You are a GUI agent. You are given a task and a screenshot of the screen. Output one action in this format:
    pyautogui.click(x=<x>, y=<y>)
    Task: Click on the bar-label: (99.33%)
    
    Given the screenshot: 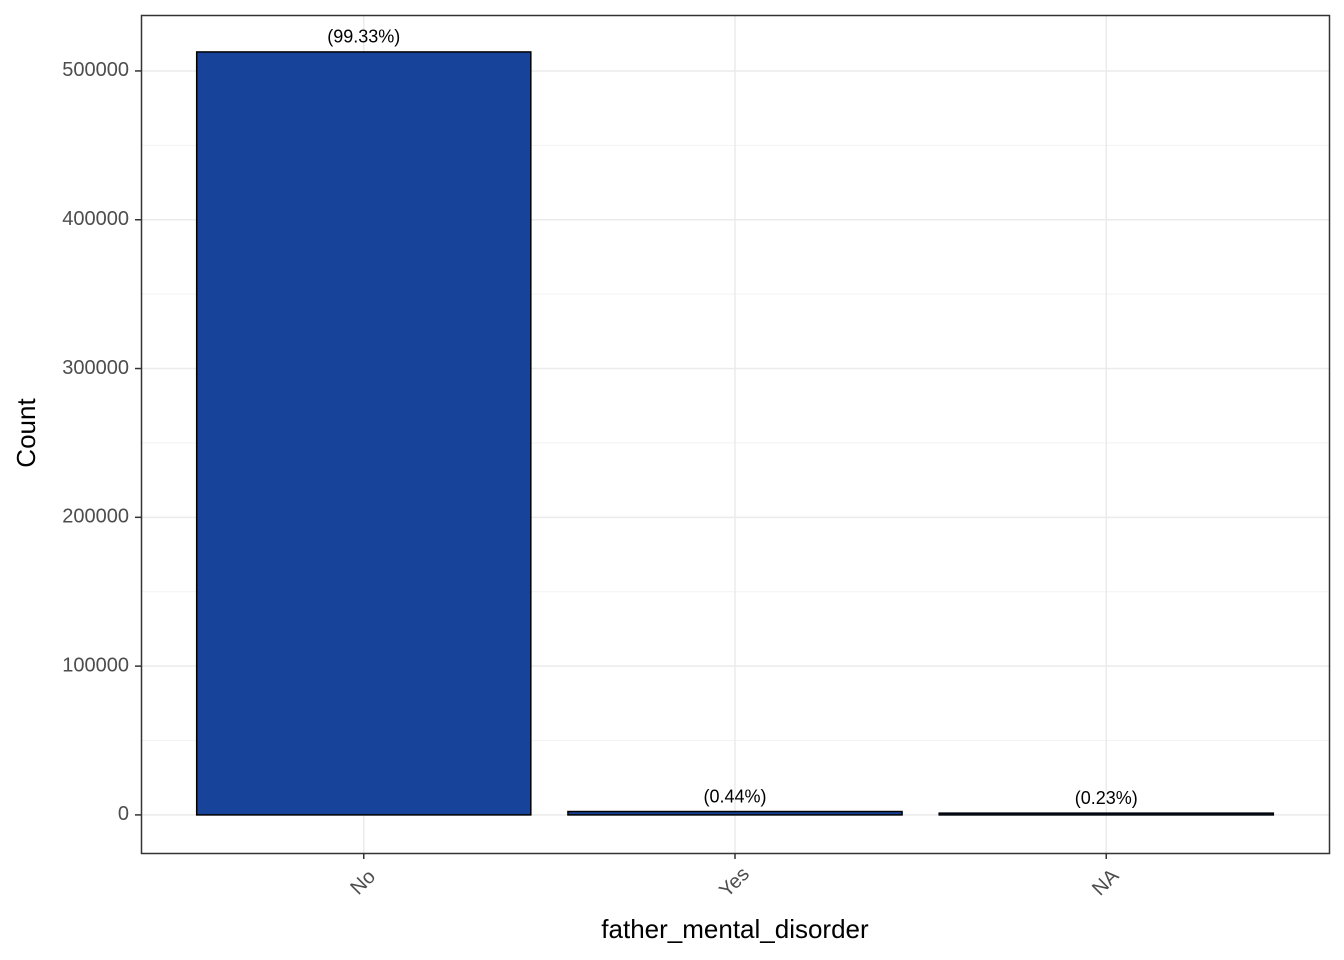 What is the action you would take?
    pyautogui.click(x=363, y=37)
    